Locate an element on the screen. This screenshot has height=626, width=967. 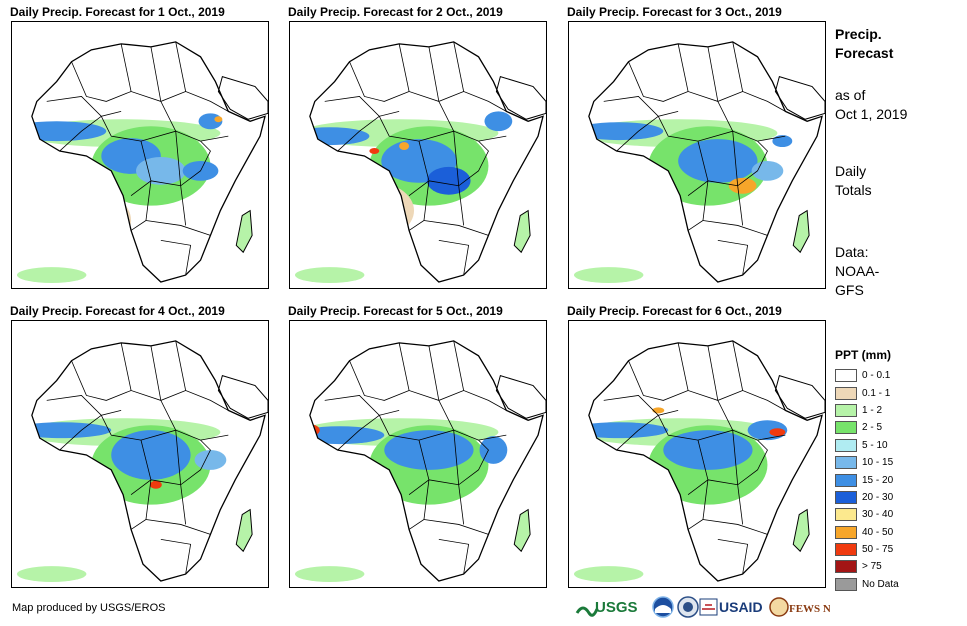
legend-label: No Data is located at coordinates (880, 584).